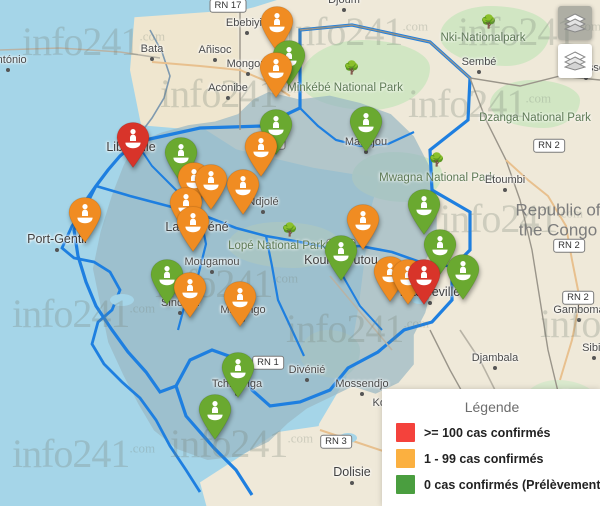  I want to click on legend-item: 0 cas confirmés (Prélèvements), so click(498, 484).